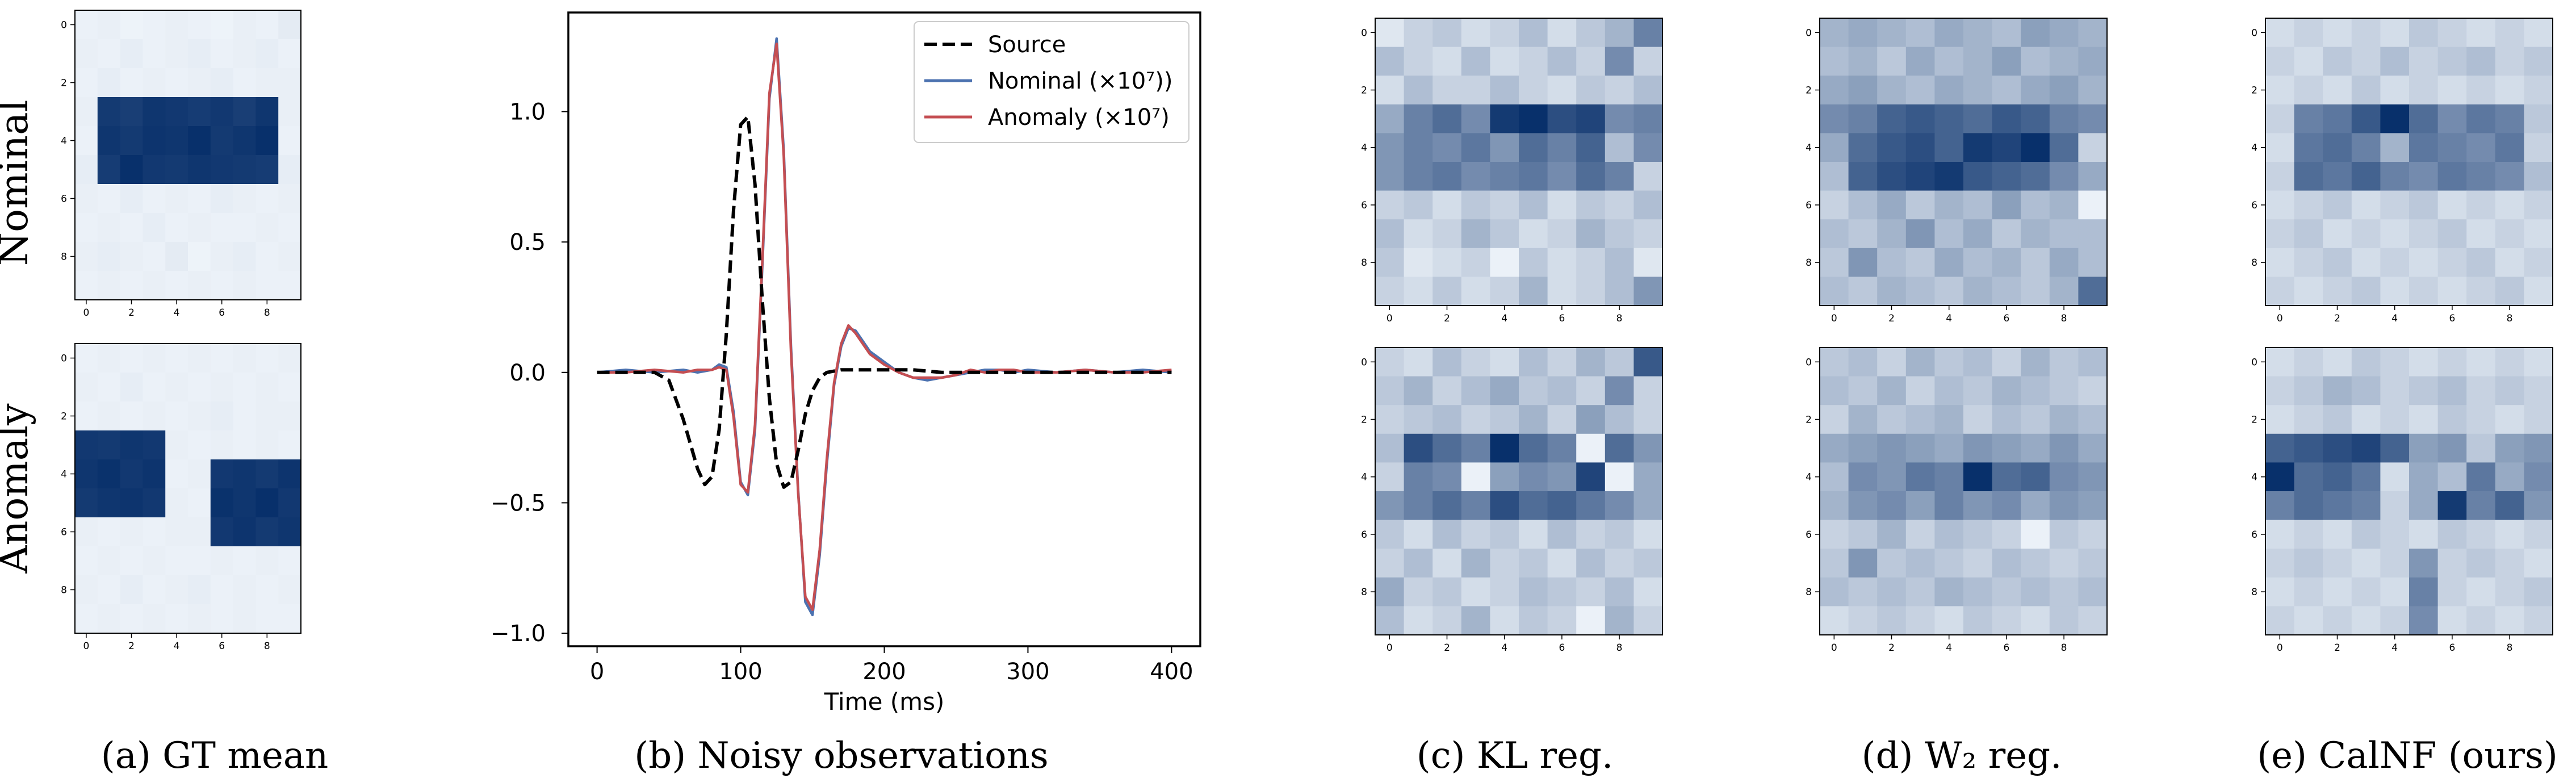  I want to click on y-tick-label: 1.0, so click(527, 113).